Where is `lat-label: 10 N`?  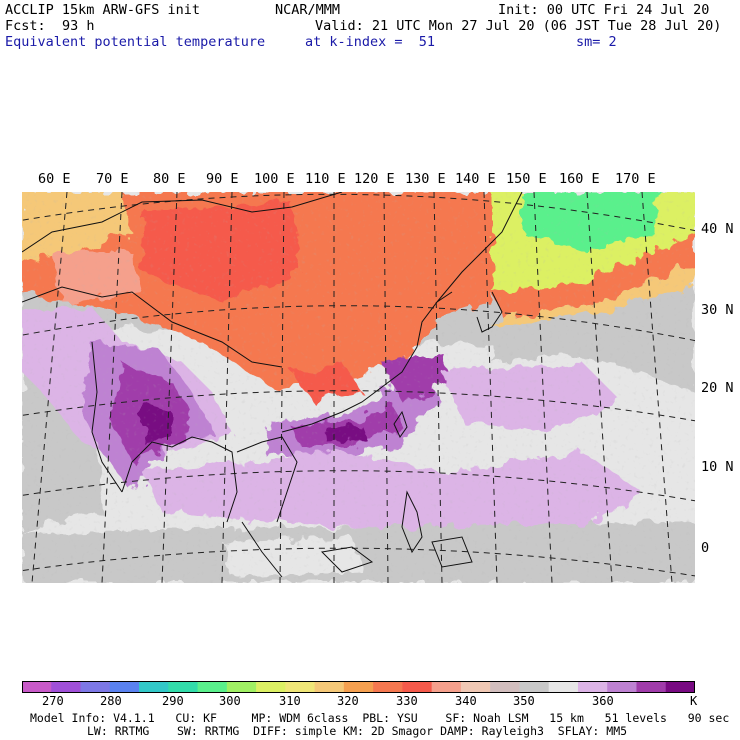 lat-label: 10 N is located at coordinates (717, 467).